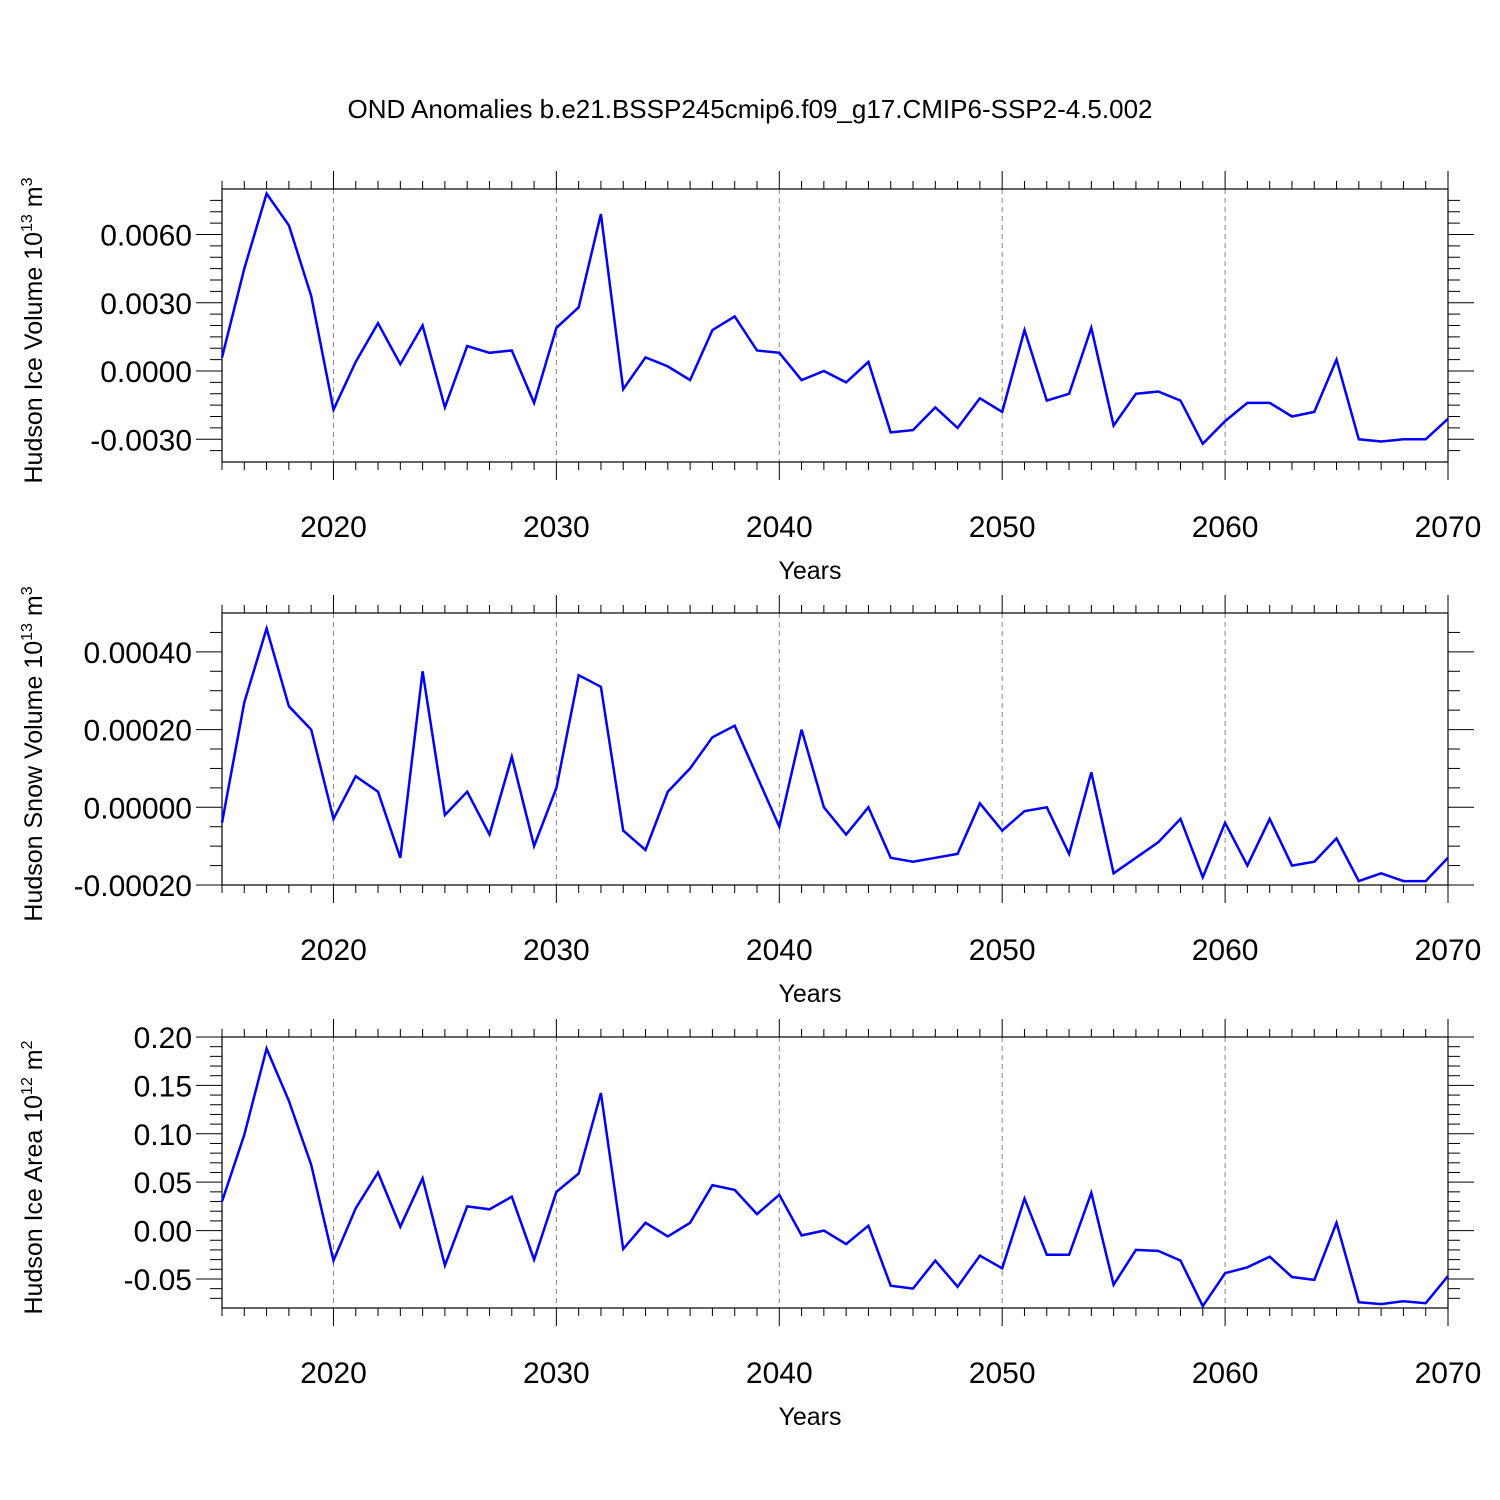  I want to click on y-tick-label: 0.00020, so click(138, 731).